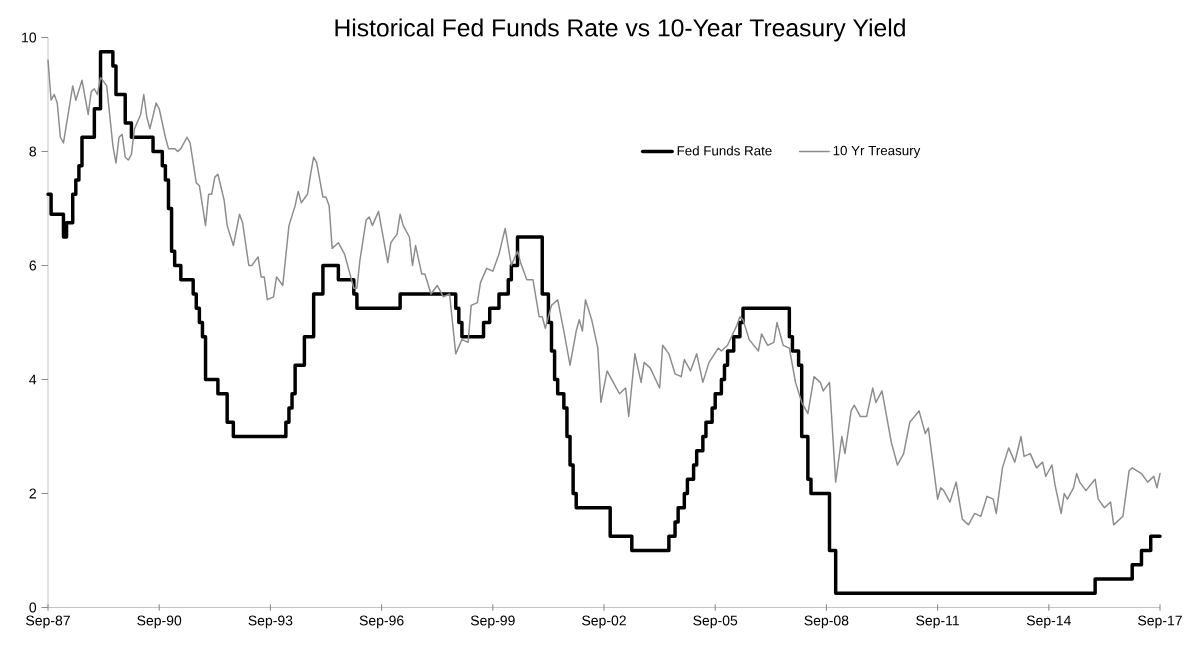 The image size is (1187, 645). Describe the element at coordinates (492, 622) in the screenshot. I see `x-tick-label: Sep-99` at that location.